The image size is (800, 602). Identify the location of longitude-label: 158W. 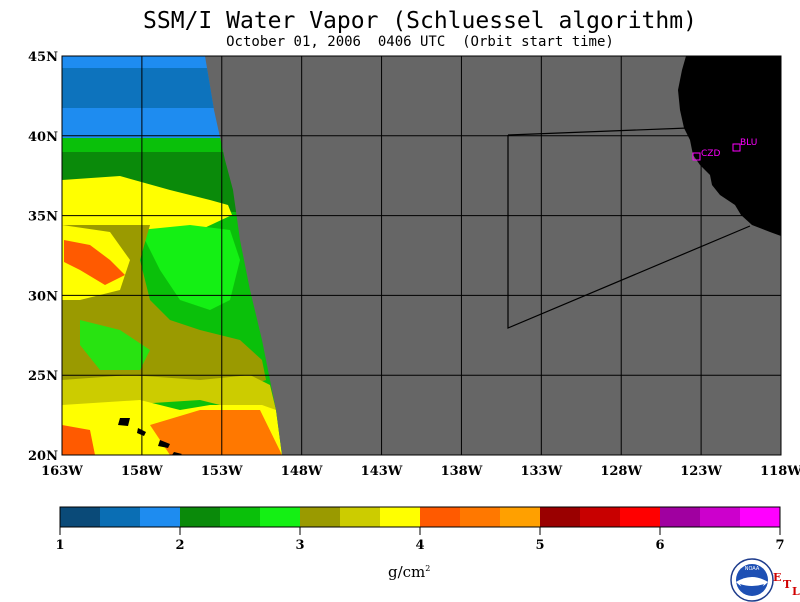
(142, 471).